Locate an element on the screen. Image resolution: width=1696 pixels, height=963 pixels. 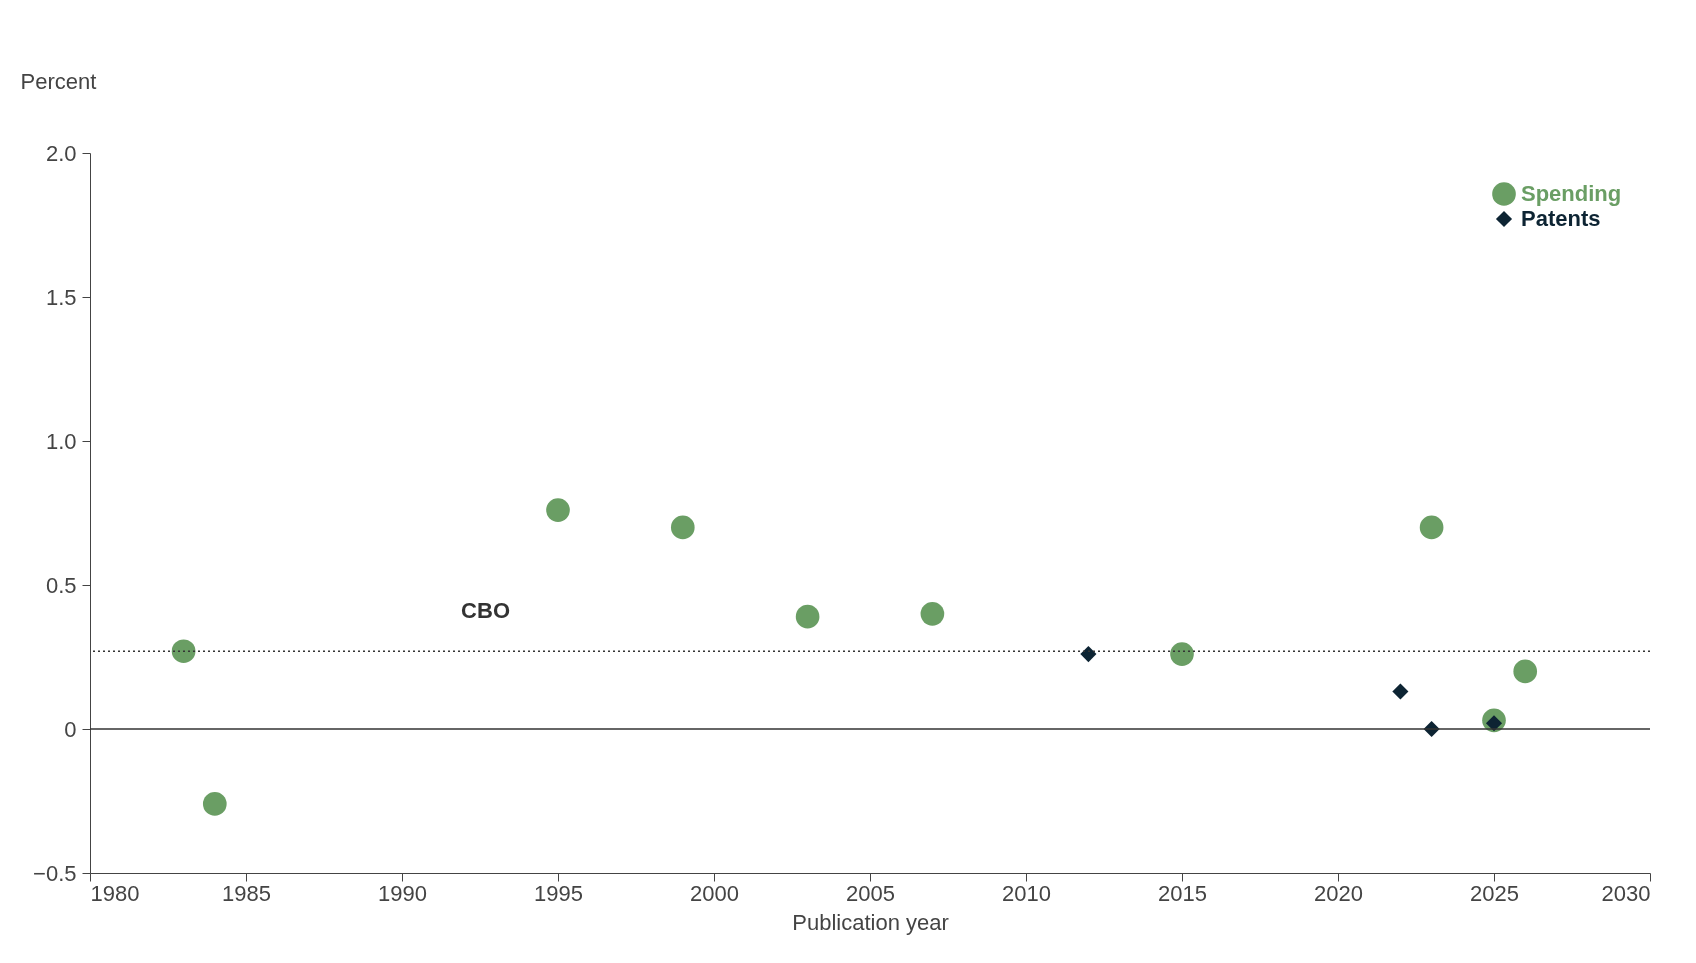
x-tick-label: 2010 is located at coordinates (1026, 893).